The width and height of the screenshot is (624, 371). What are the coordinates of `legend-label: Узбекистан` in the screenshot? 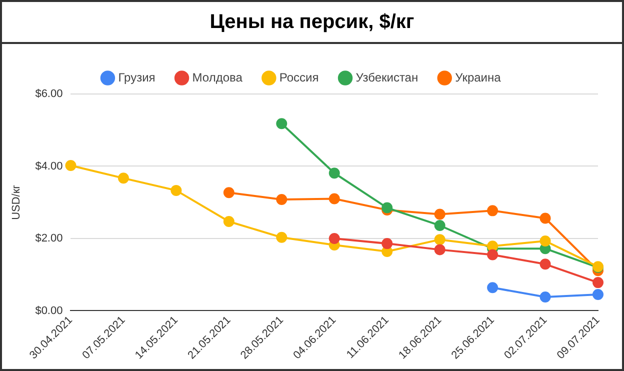 It's located at (387, 77).